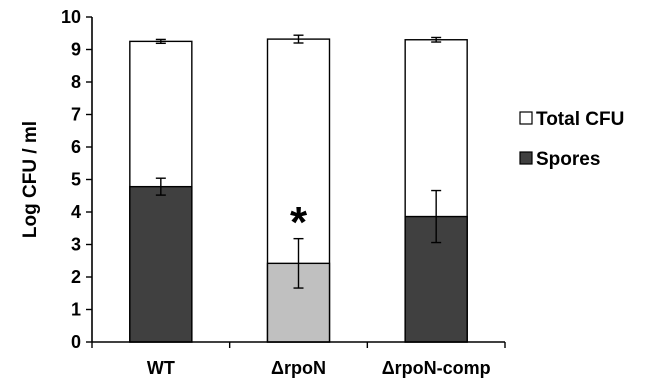 This screenshot has height=385, width=654. Describe the element at coordinates (76, 342) in the screenshot. I see `y-tick-label: 0` at that location.